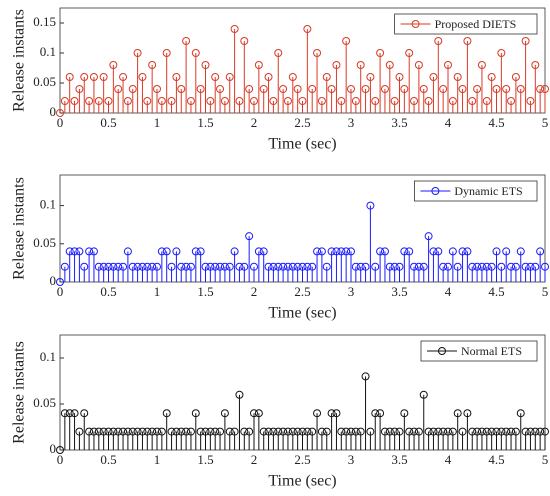 The width and height of the screenshot is (550, 496). I want to click on x-tick-label: 1.5, so click(205, 291).